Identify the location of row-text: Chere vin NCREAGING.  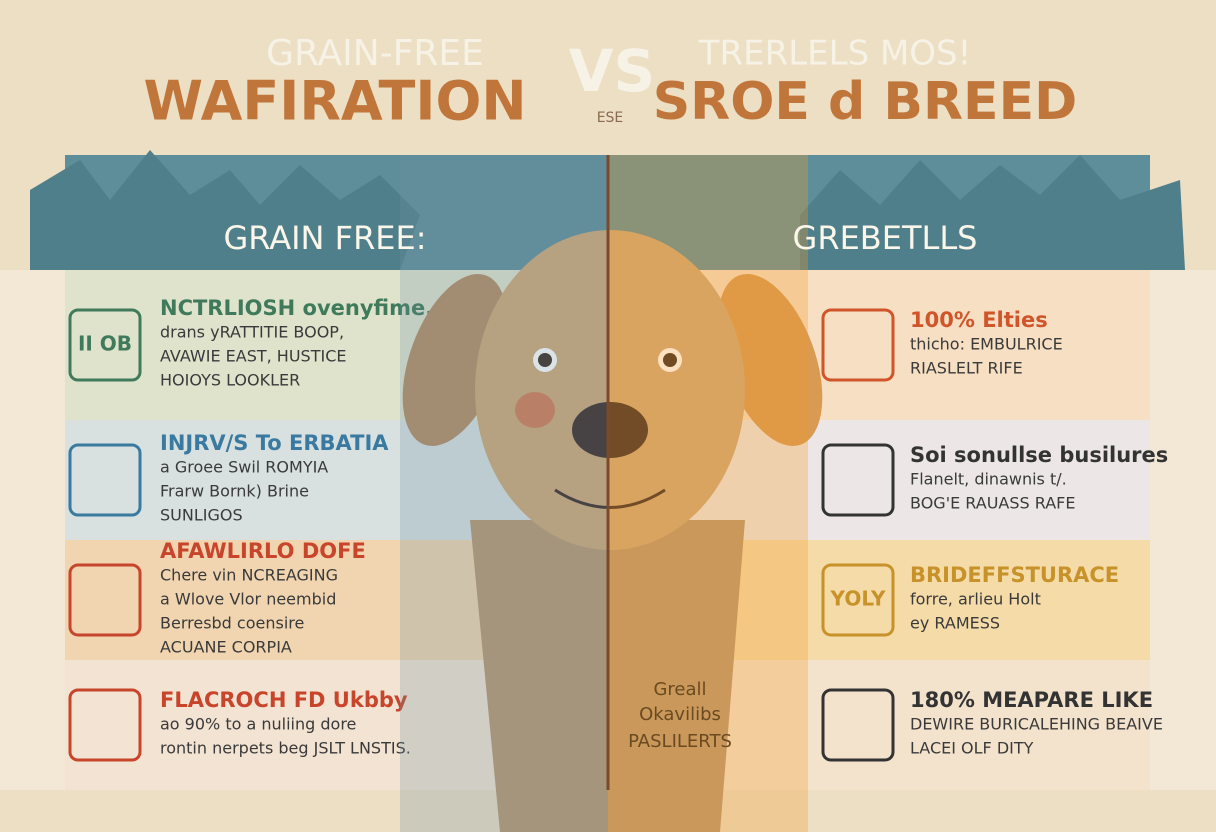
(249, 575).